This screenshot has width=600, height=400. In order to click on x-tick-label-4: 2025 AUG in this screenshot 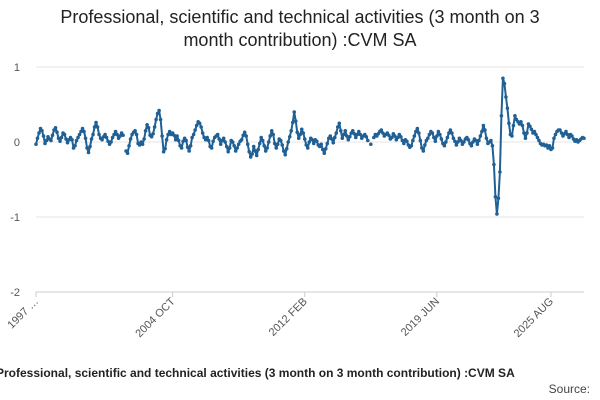, I will do `click(534, 318)`.